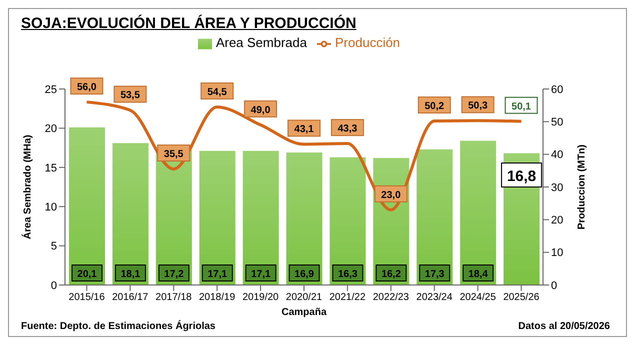  What do you see at coordinates (28, 187) in the screenshot?
I see `y-axis-title: Área Sembrado (MHa)` at bounding box center [28, 187].